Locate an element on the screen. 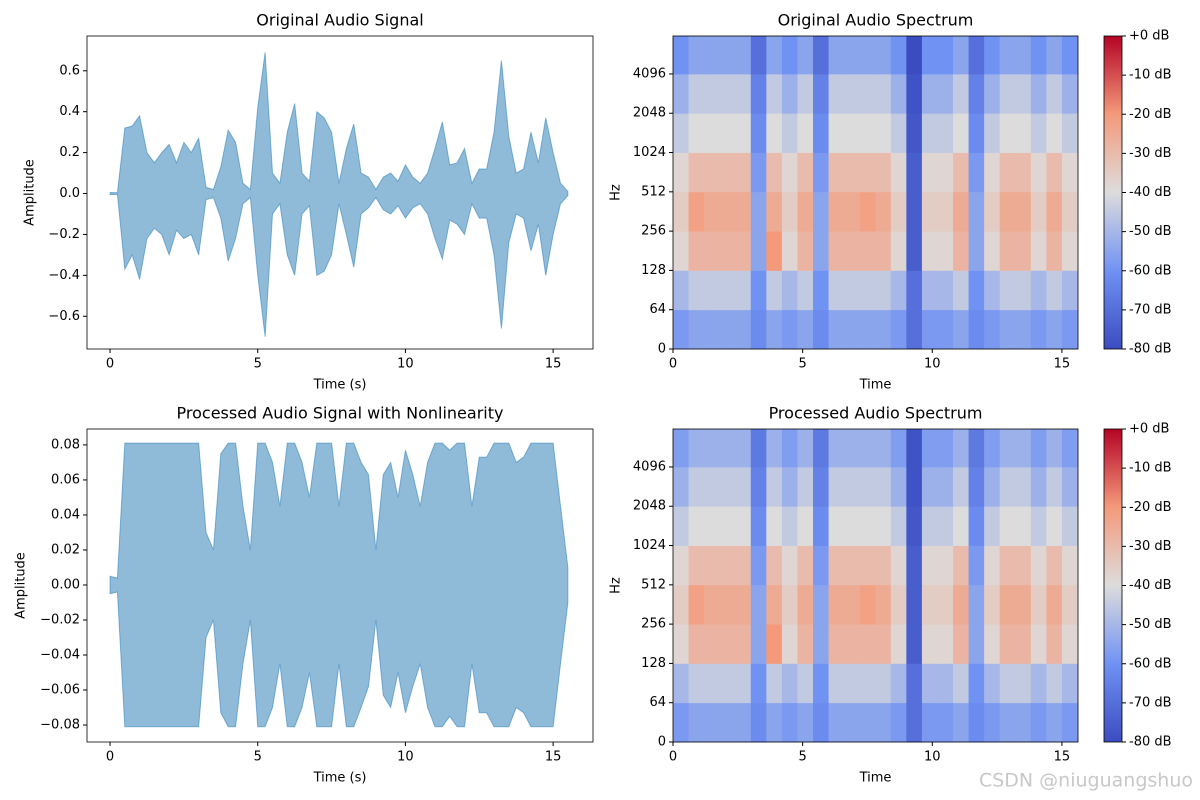 This screenshot has width=1200, height=800. y-tick-label: 0.4 is located at coordinates (69, 111).